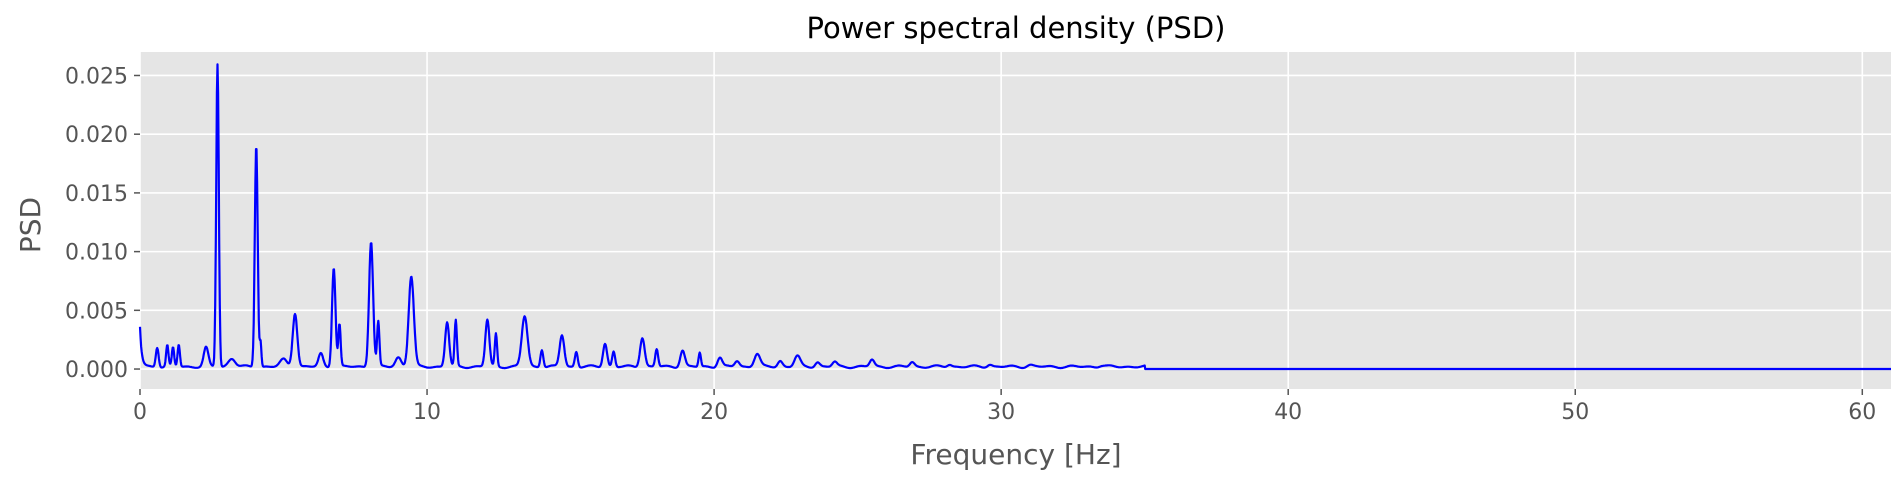  I want to click on x-tick-label: 10, so click(427, 412).